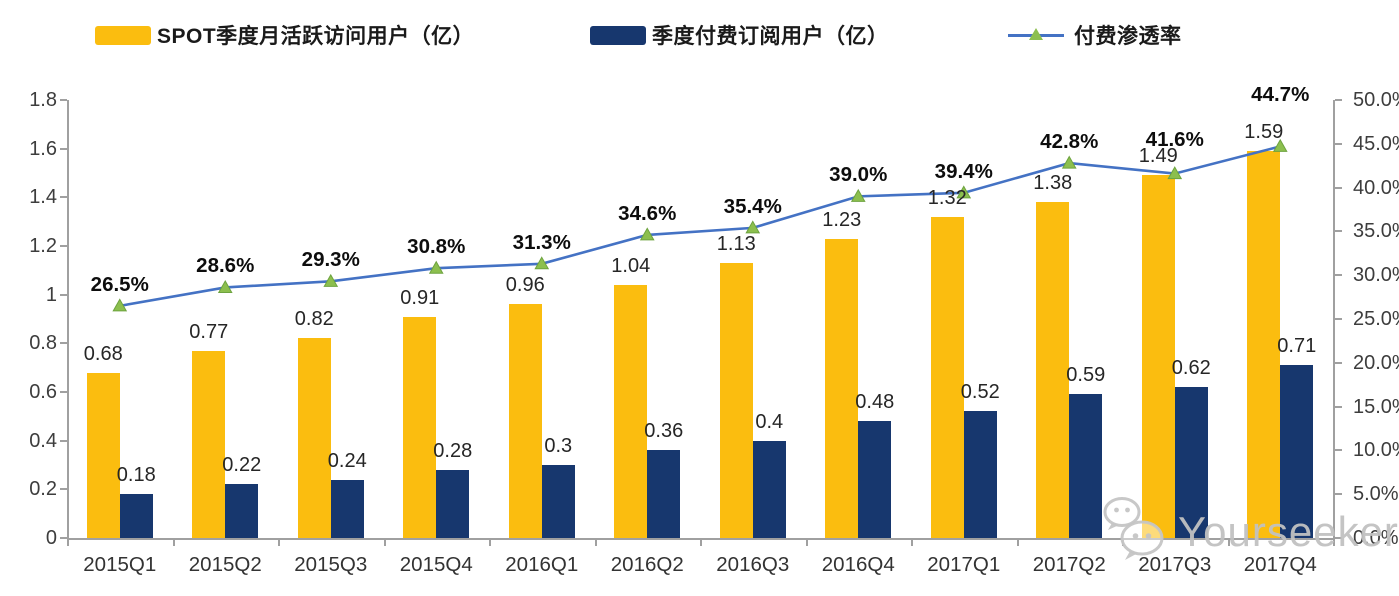  Describe the element at coordinates (436, 247) in the screenshot. I see `penetration-value-label: 30.8%` at that location.